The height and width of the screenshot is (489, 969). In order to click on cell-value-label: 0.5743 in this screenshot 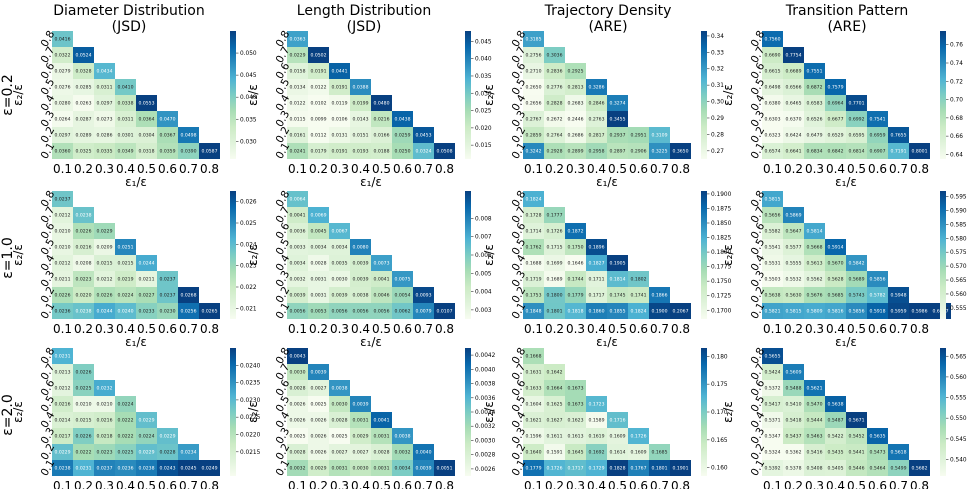, I will do `click(856, 296)`.